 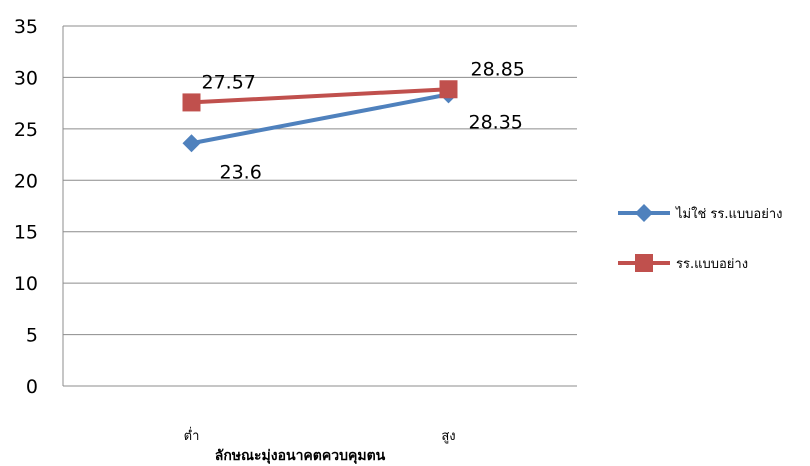 I want to click on y-tick-label: 5, so click(x=32, y=336).